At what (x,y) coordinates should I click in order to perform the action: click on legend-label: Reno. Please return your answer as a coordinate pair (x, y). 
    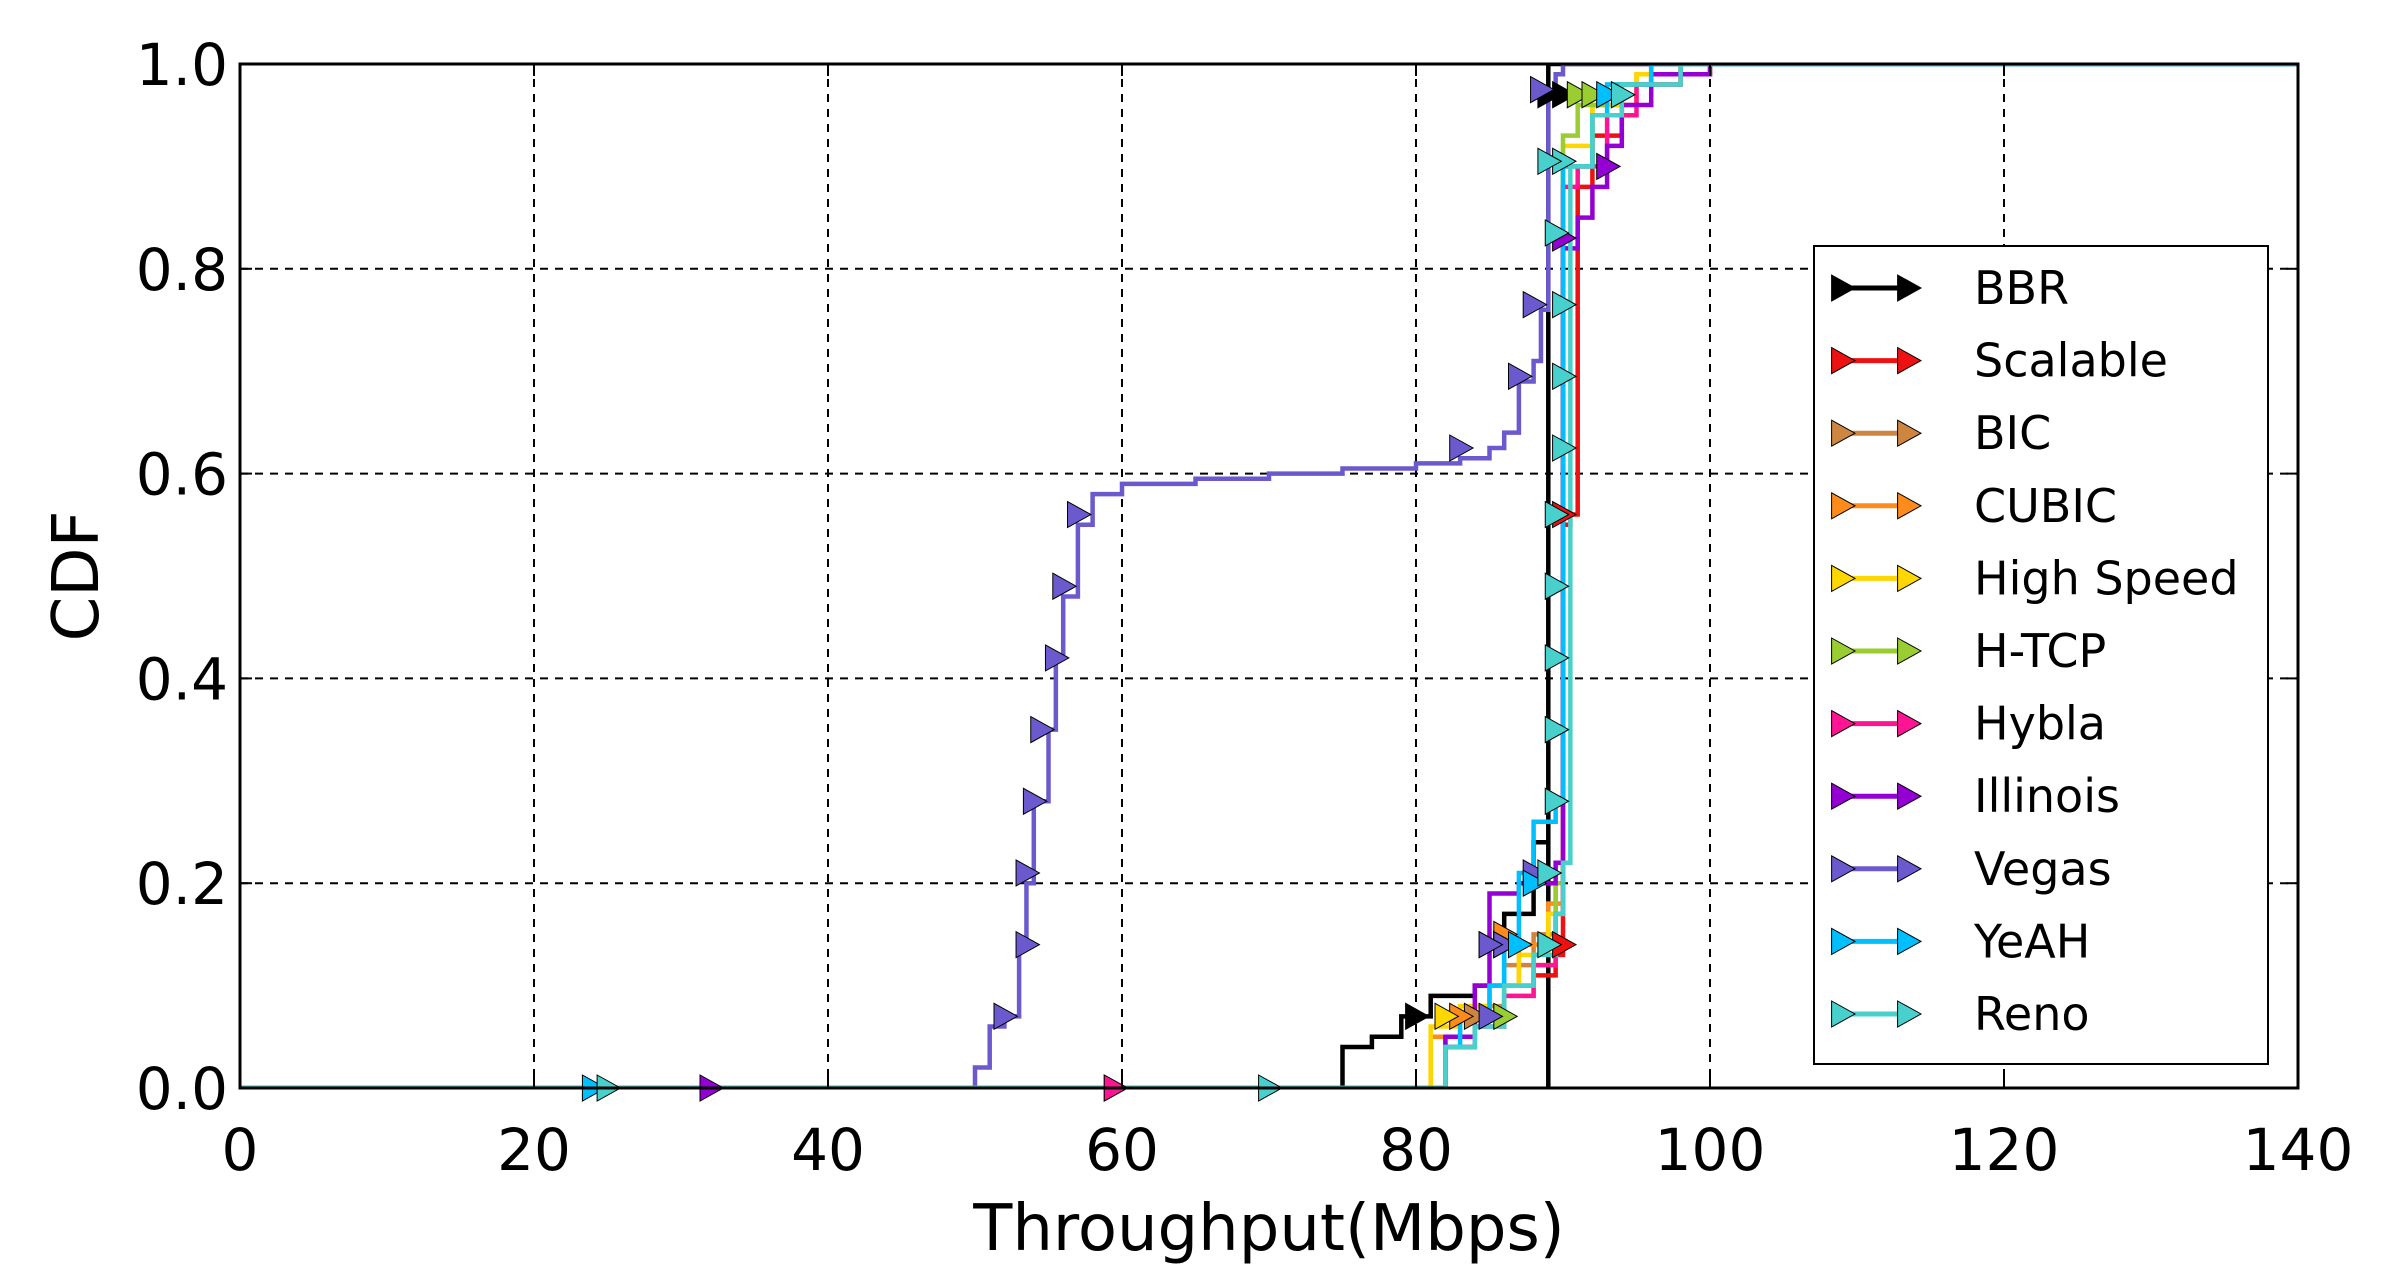
    Looking at the image, I should click on (2032, 1014).